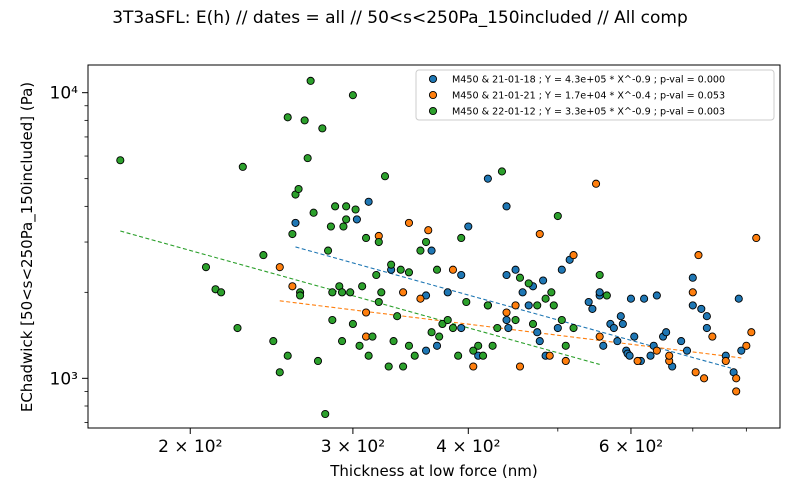  I want to click on y-axis-label: EChadwick [50<s<250Pa_150included] (Pa), so click(27, 247).